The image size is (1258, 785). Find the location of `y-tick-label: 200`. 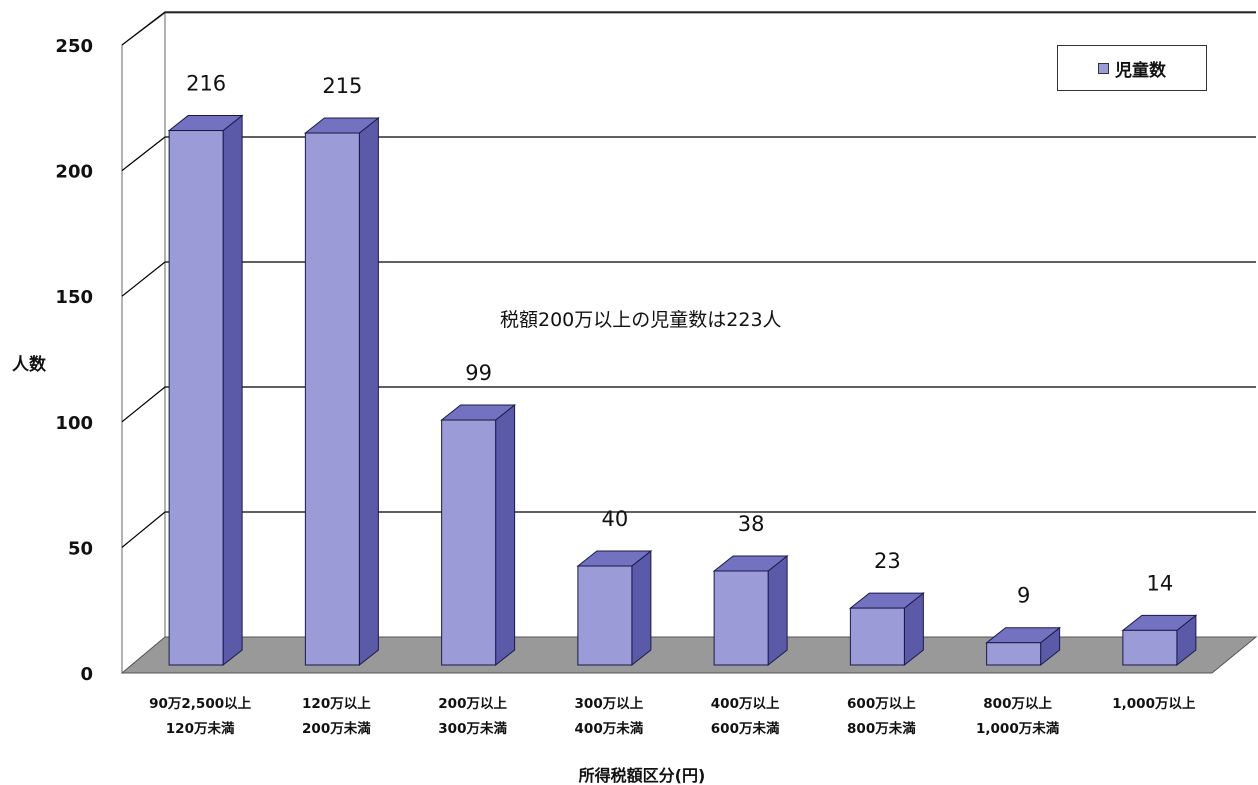

y-tick-label: 200 is located at coordinates (74, 172).